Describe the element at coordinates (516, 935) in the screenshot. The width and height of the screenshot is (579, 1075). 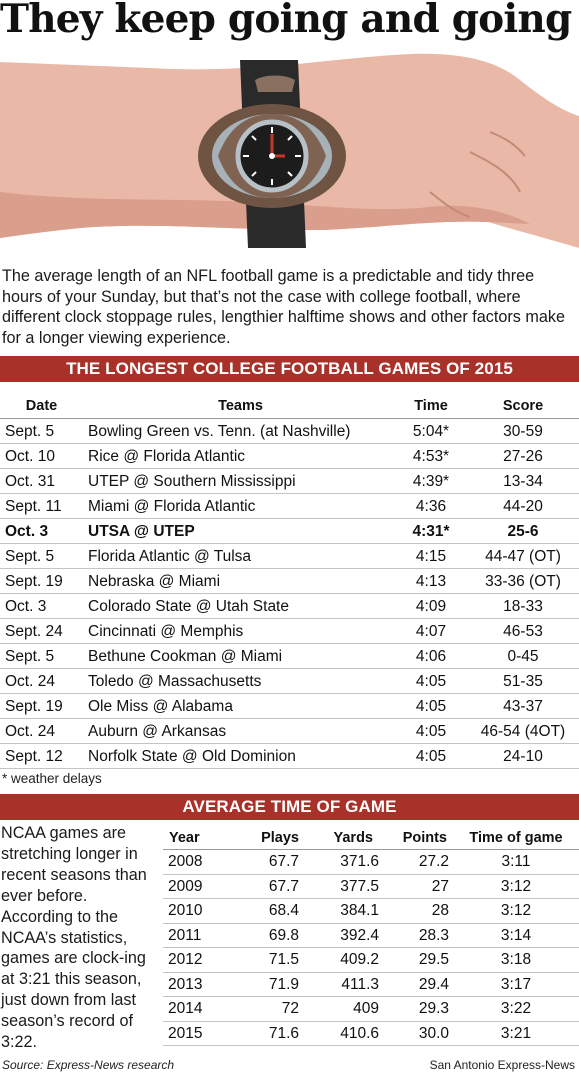
I see `time-of-game-cell: 3:14` at that location.